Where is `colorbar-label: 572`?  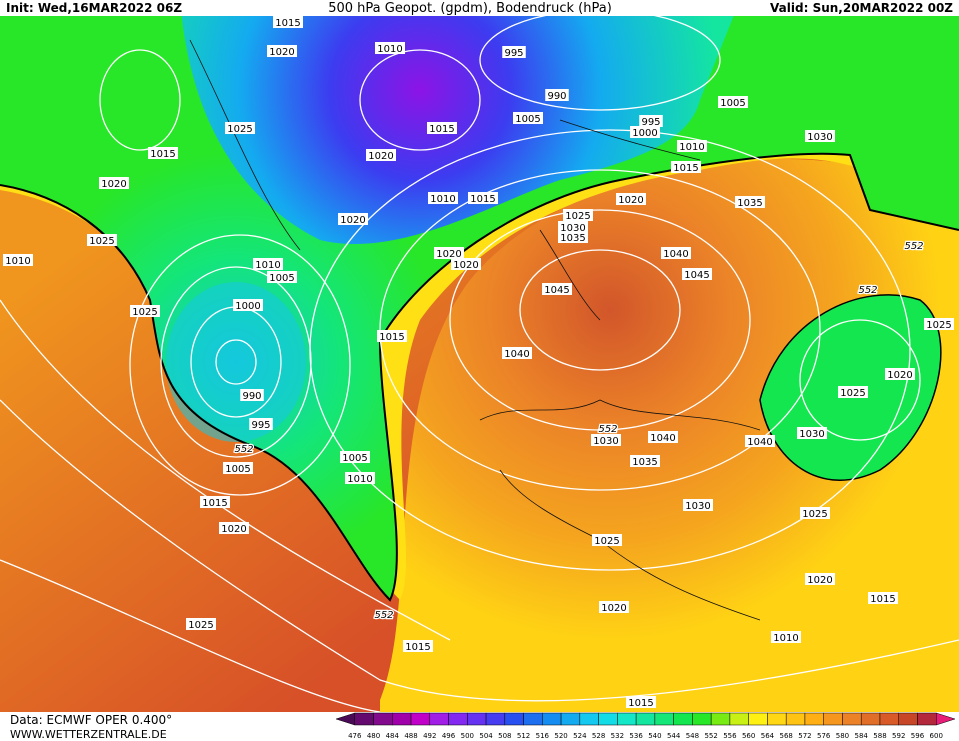 colorbar-label: 572 is located at coordinates (804, 736).